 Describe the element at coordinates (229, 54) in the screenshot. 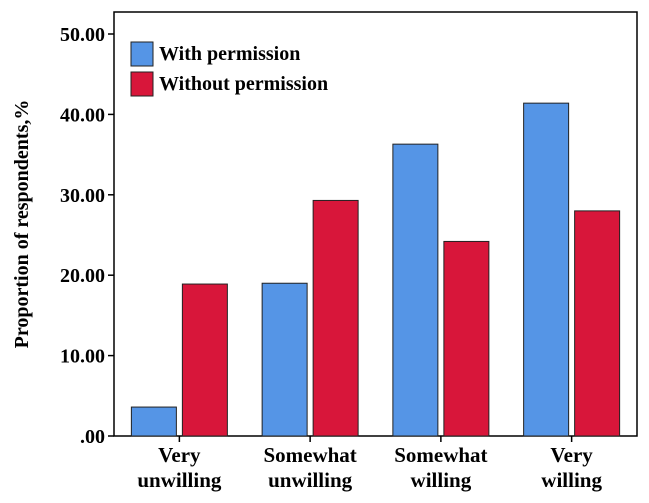

I see `legend-label: With permission` at that location.